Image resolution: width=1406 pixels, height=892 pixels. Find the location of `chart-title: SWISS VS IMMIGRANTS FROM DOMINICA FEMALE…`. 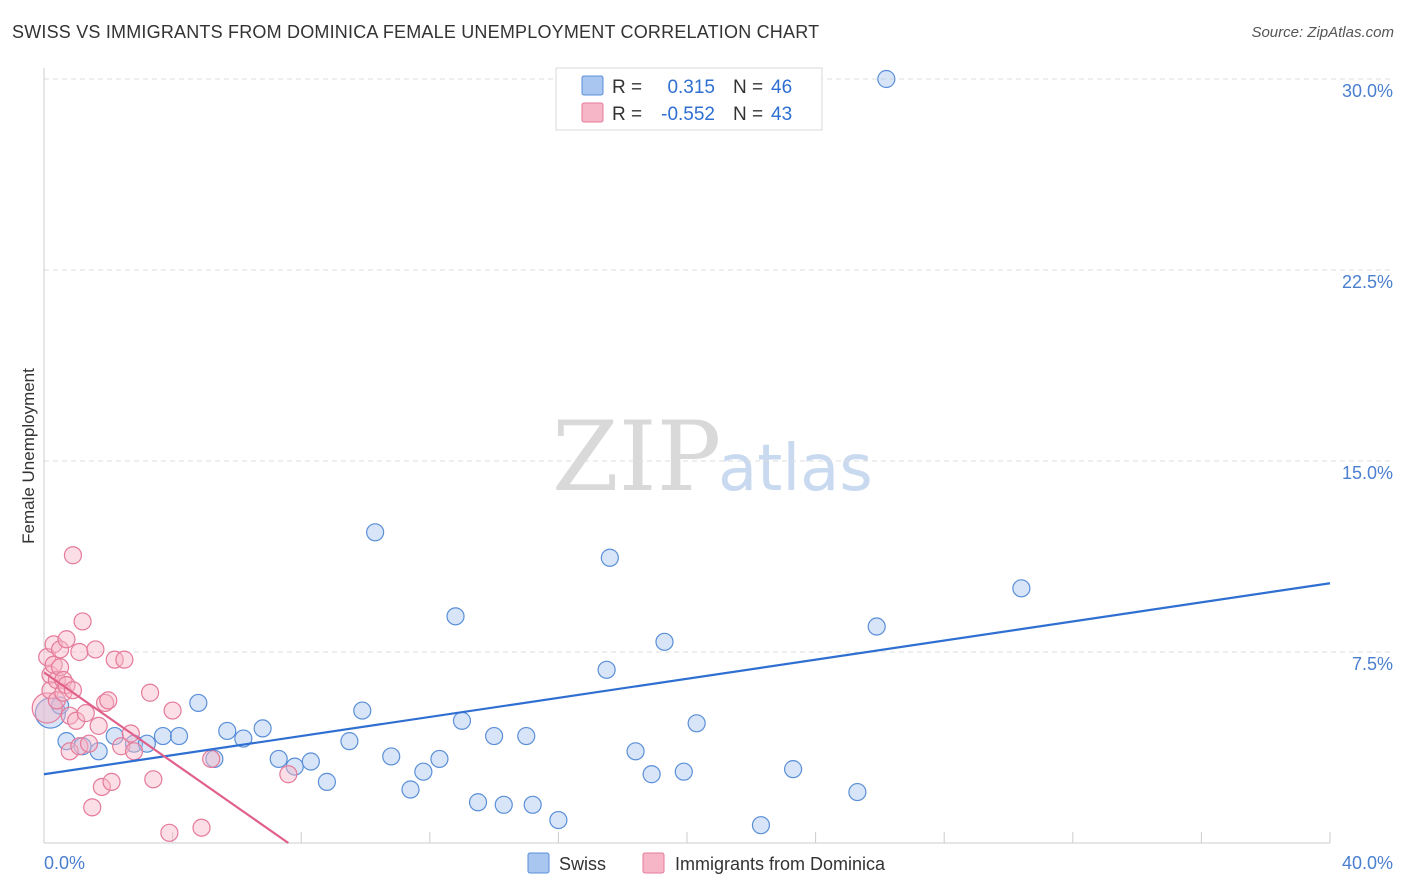

chart-title: SWISS VS IMMIGRANTS FROM DOMINICA FEMALE… is located at coordinates (416, 32).